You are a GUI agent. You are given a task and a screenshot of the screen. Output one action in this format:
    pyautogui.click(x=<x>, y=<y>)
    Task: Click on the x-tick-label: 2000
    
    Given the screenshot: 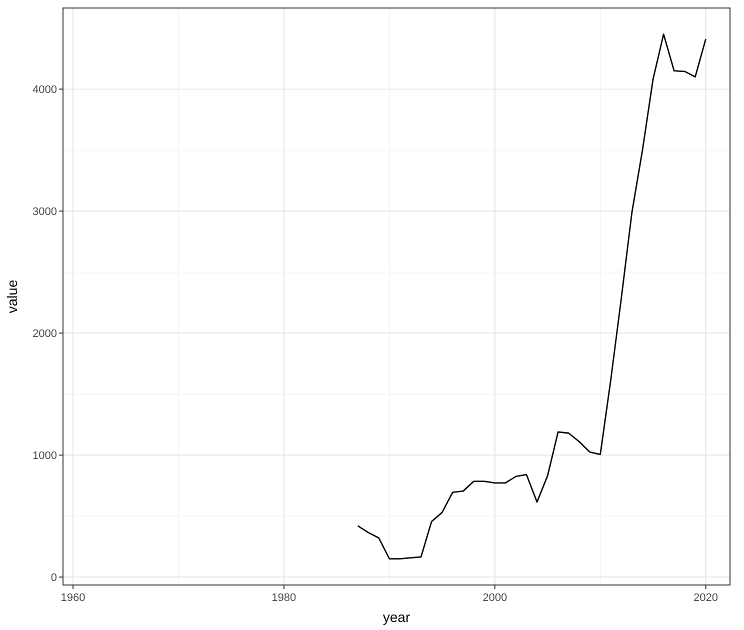 What is the action you would take?
    pyautogui.click(x=495, y=598)
    